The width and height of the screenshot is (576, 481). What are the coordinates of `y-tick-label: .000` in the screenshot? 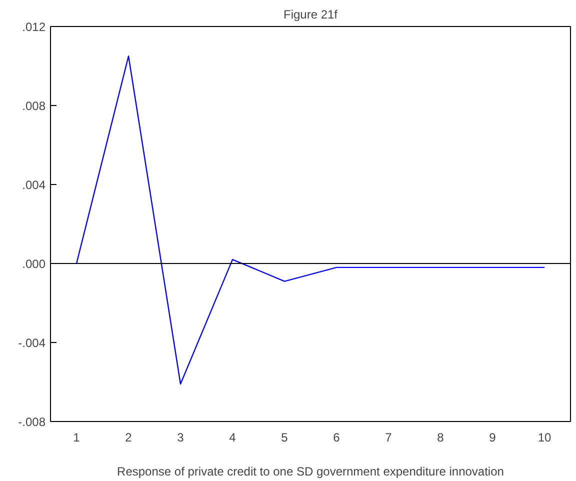 It's located at (34, 264).